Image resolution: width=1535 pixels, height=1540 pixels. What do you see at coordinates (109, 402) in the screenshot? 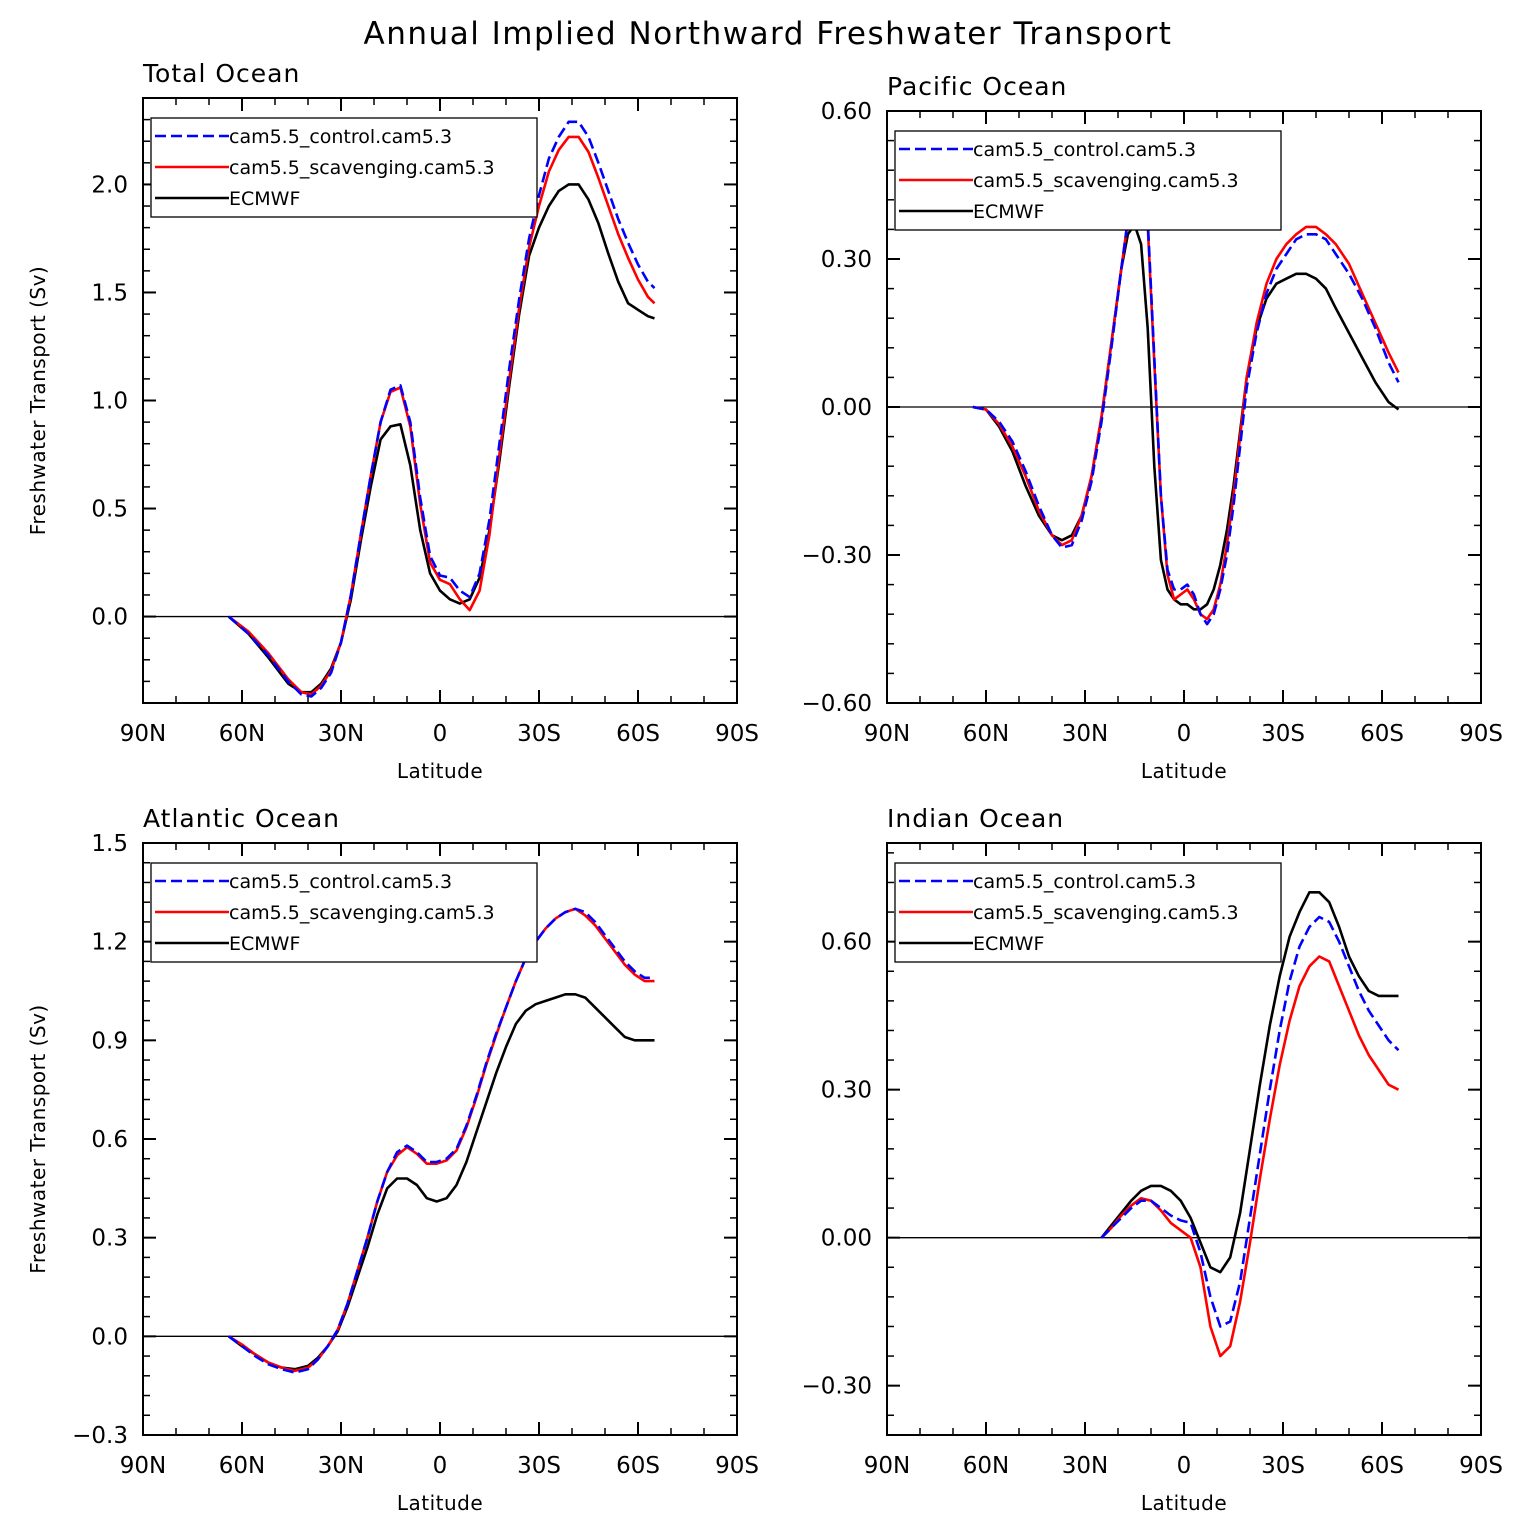
I see `y-tick-label: 1.0` at bounding box center [109, 402].